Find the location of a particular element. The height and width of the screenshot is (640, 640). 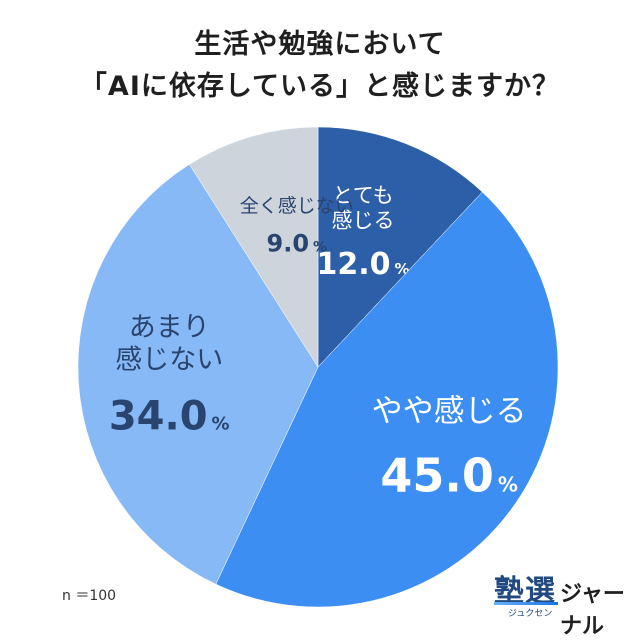

sample-size-note: n ＝100 is located at coordinates (89, 596).